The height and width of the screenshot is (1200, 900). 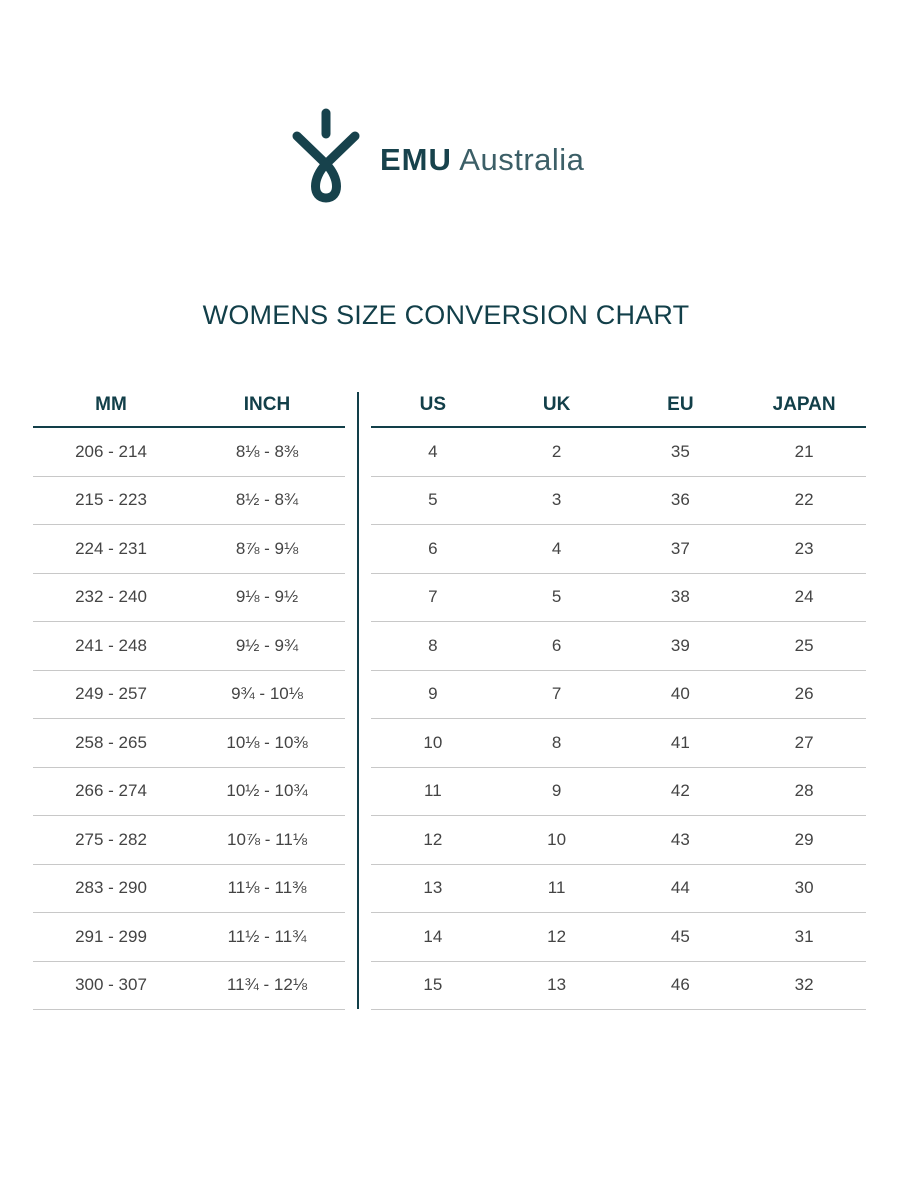 I want to click on cell-us: 9, so click(x=433, y=694).